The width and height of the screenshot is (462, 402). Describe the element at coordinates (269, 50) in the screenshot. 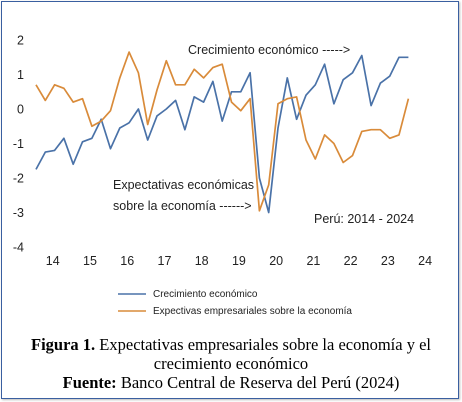

I see `annotation-growth: Crecimiento económico ----->` at that location.